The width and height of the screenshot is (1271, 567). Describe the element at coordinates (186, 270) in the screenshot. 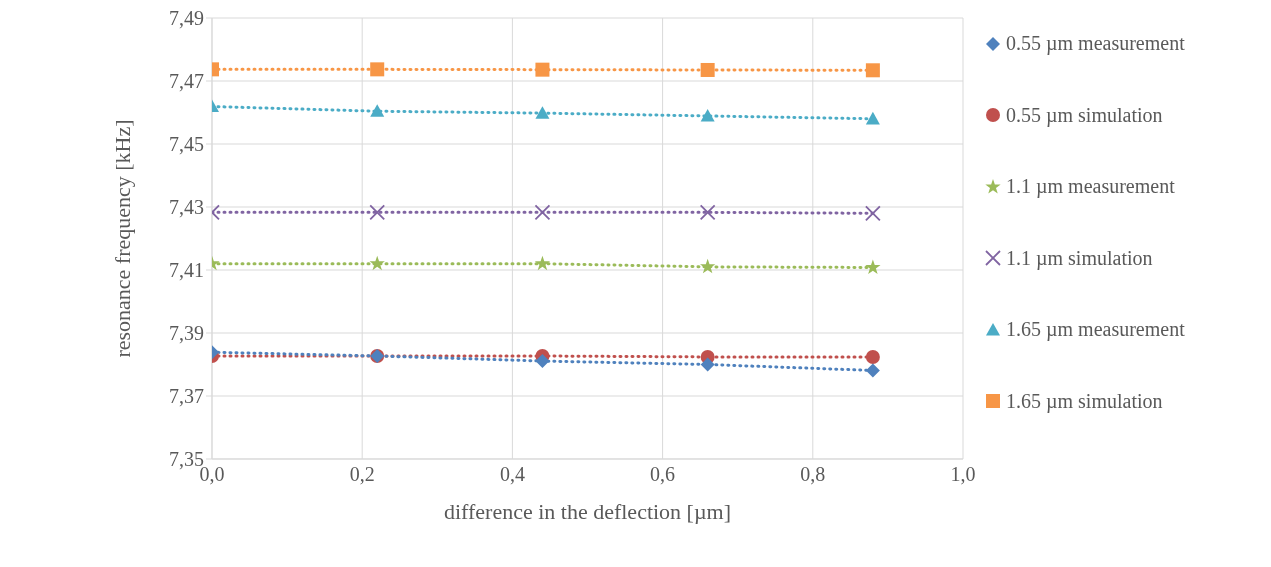

I see `y-tick-label: 7,41` at that location.